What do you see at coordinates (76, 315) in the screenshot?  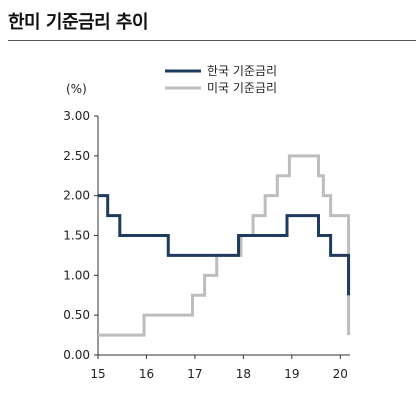 I see `y-tick-label: 0.50` at bounding box center [76, 315].